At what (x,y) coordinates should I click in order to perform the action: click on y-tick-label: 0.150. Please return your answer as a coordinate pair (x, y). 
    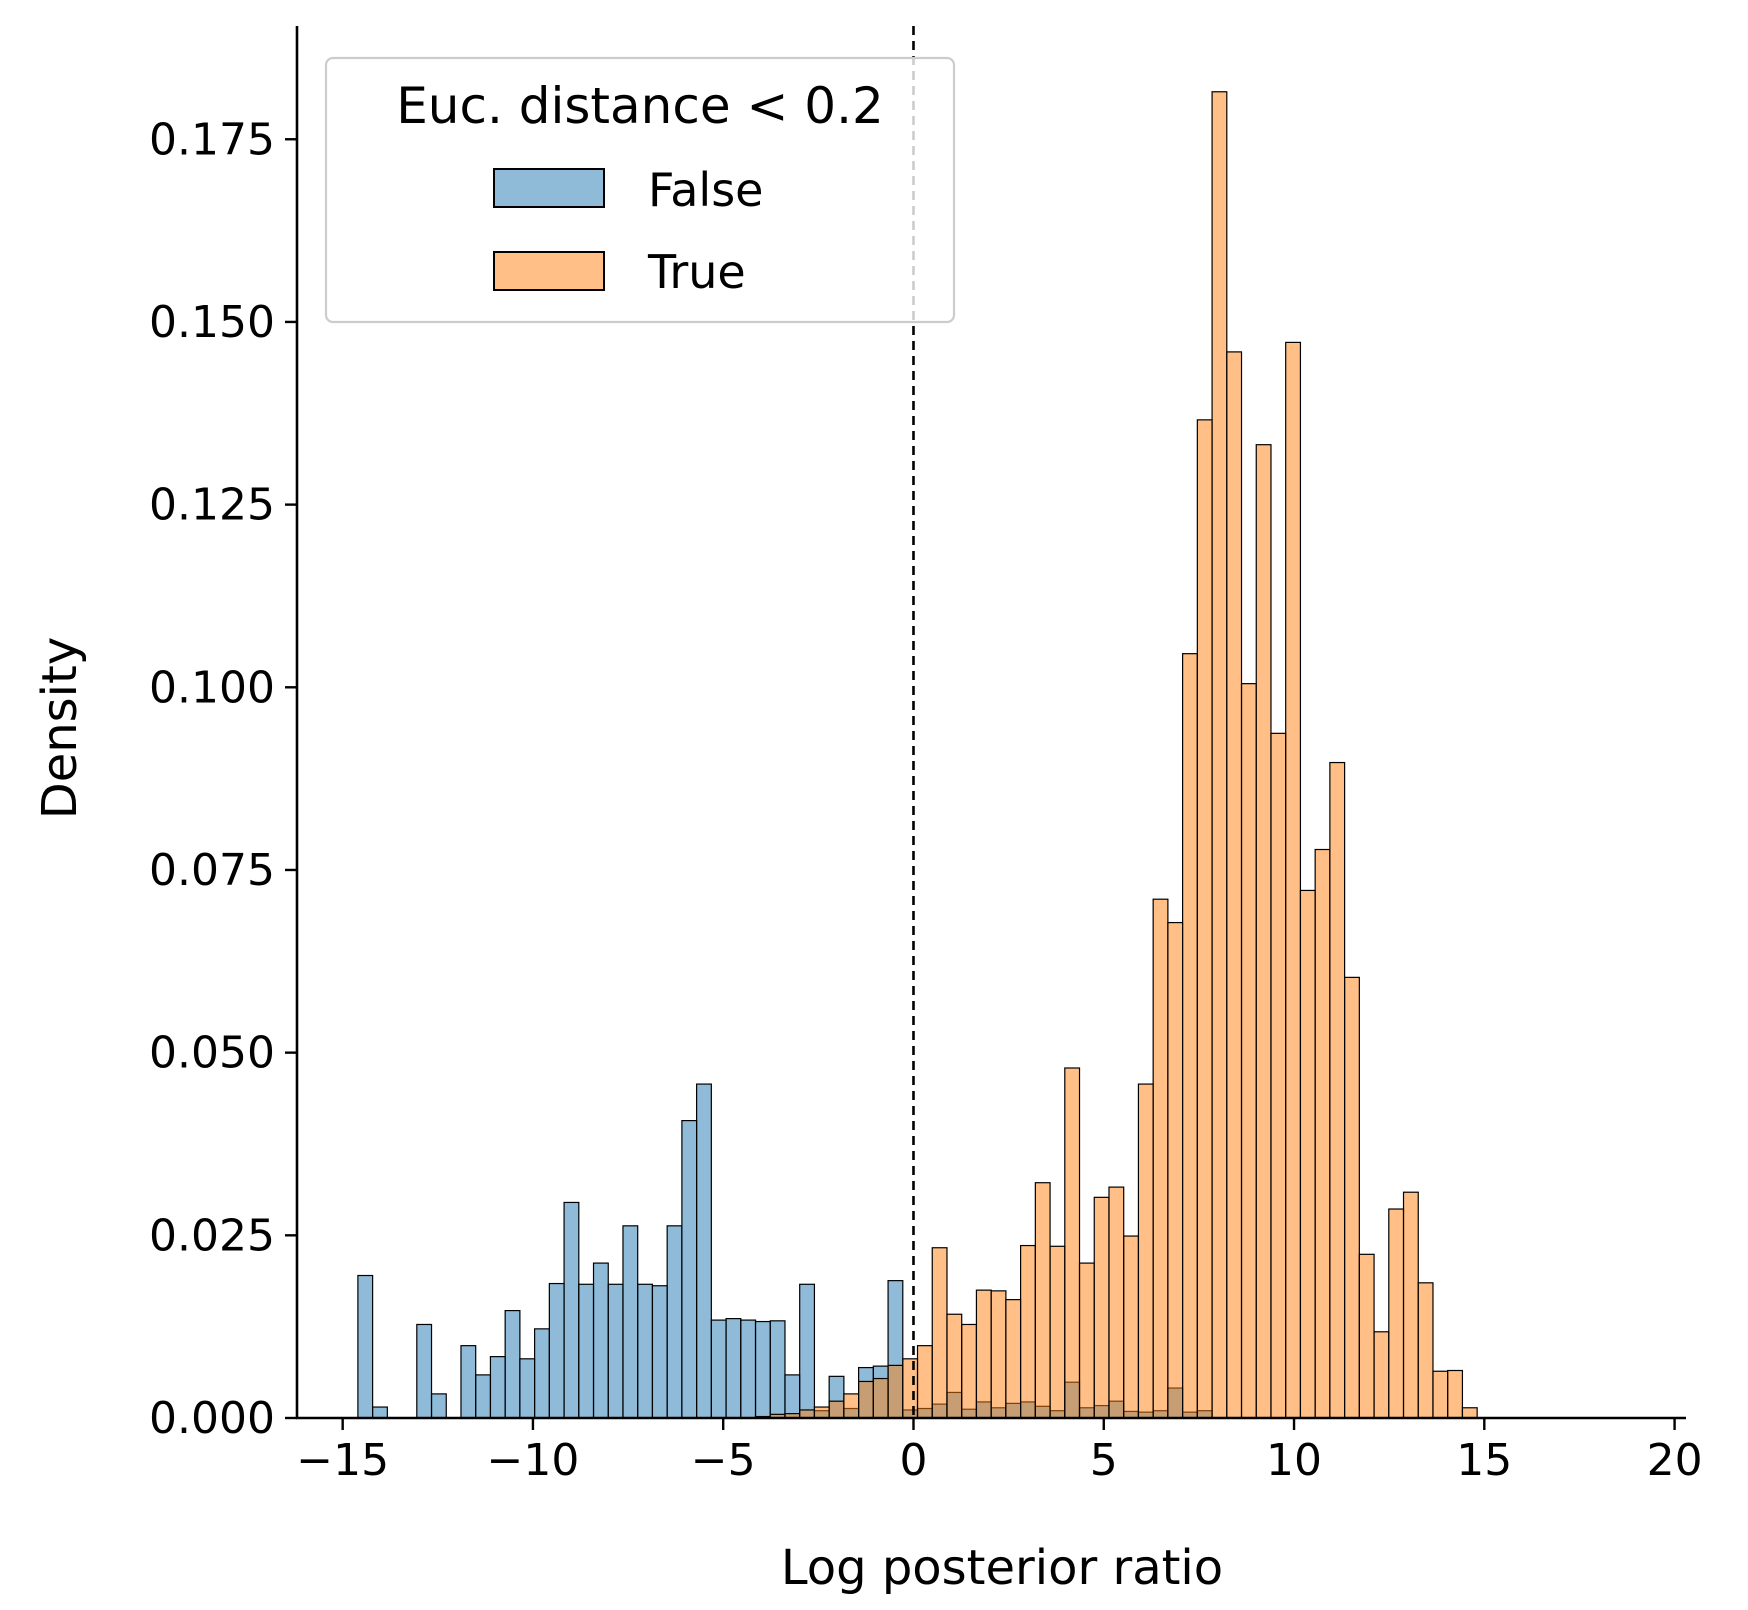
    Looking at the image, I should click on (212, 322).